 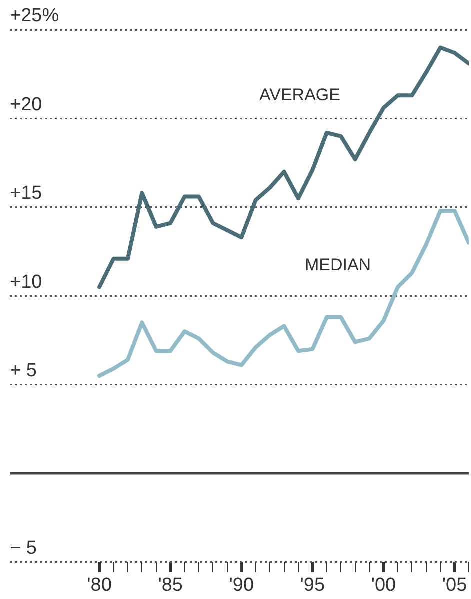 I want to click on y-tick-label: − 5, so click(x=23, y=548).